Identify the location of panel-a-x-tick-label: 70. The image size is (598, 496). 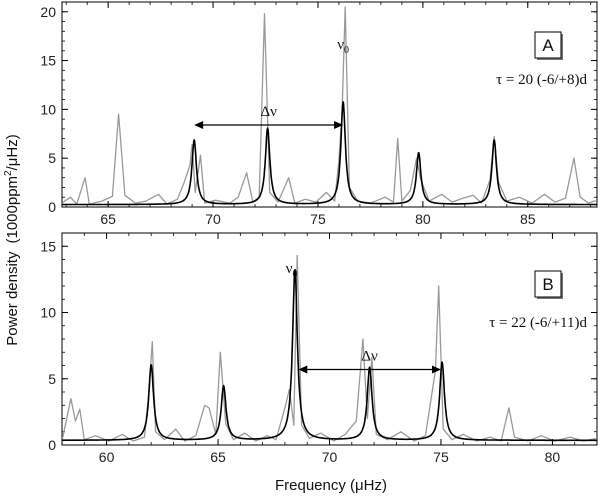
(213, 219).